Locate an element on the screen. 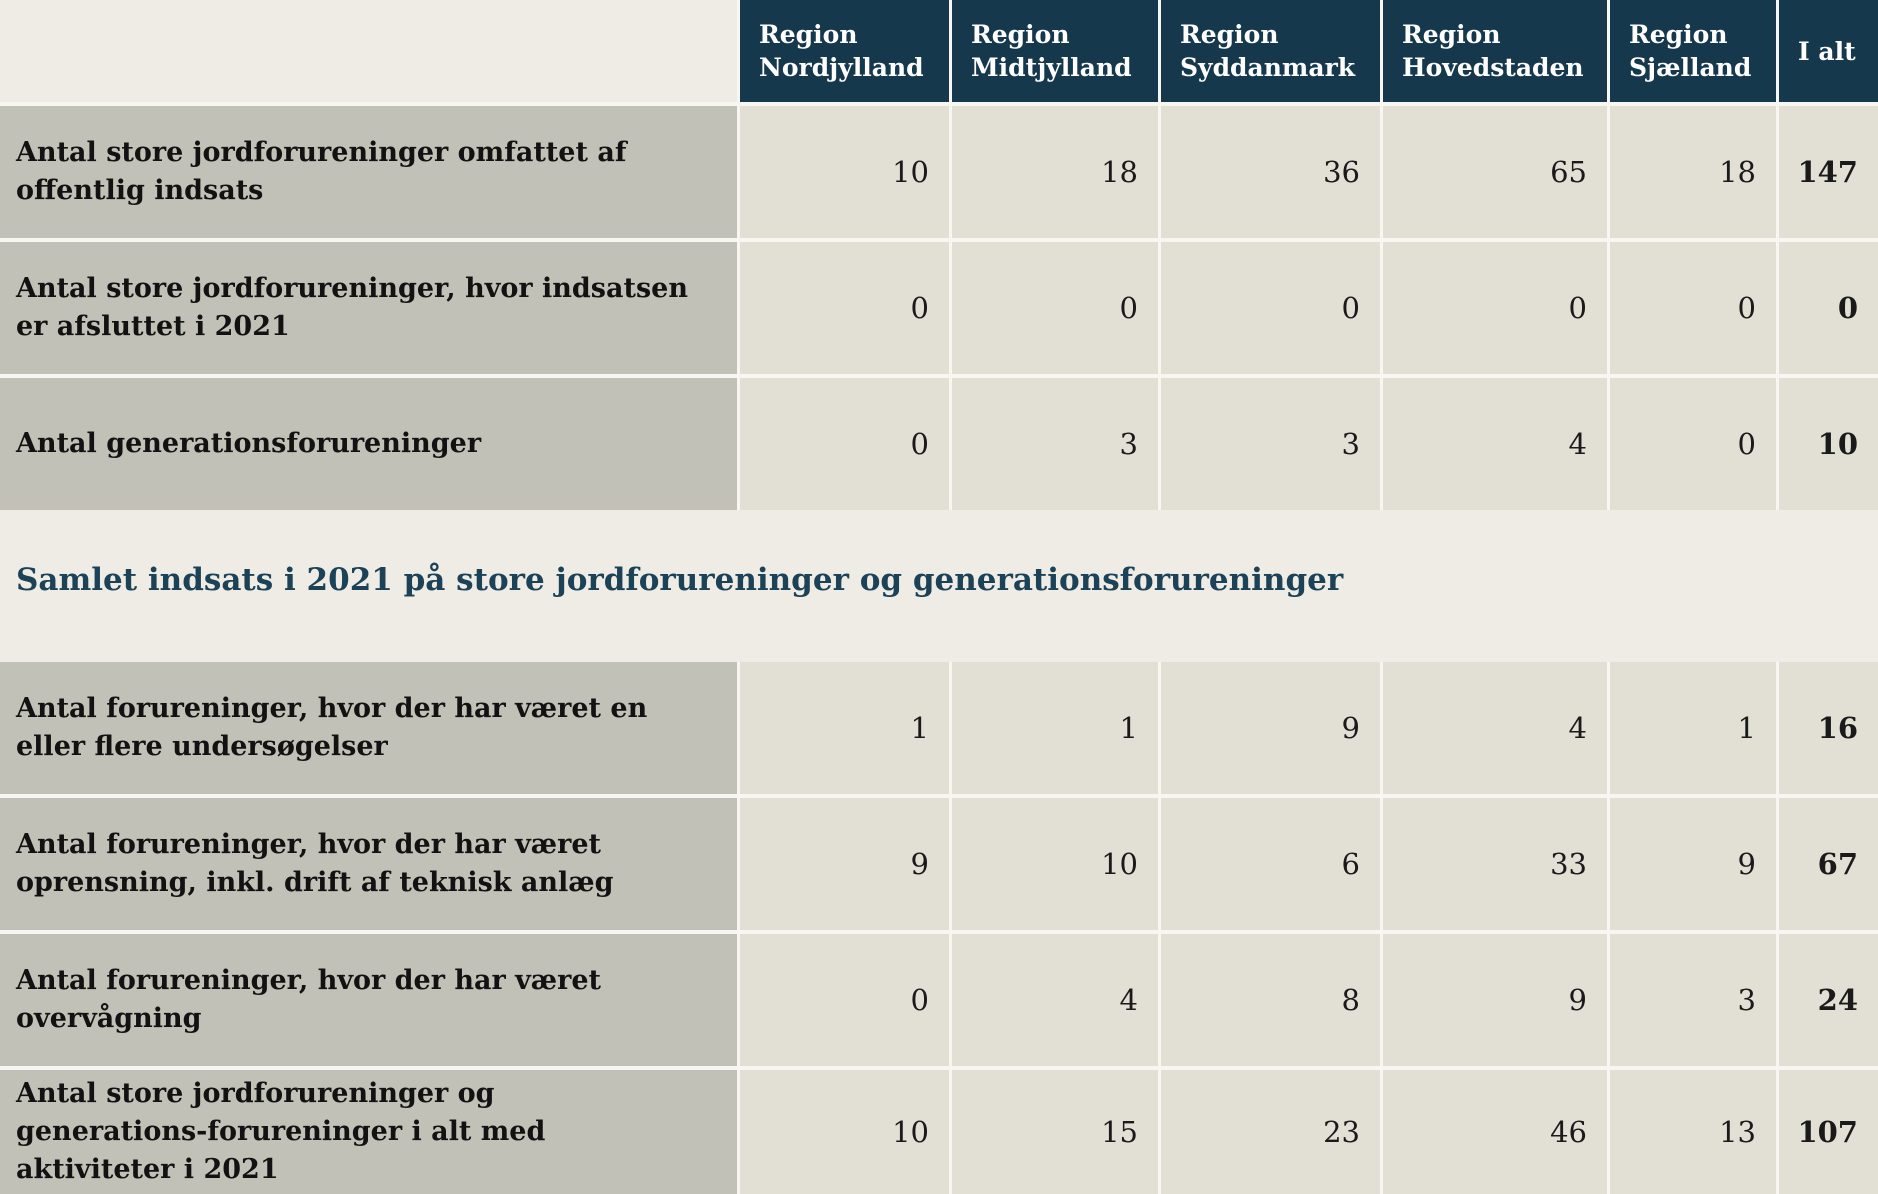 Image resolution: width=1878 pixels, height=1194 pixels. value-cell: 13 is located at coordinates (1693, 1132).